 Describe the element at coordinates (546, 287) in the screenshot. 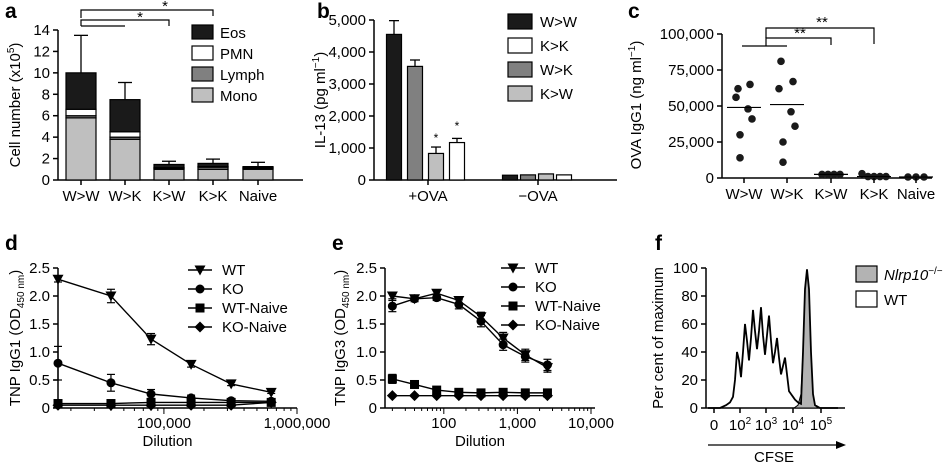

I see `e-legend-entry: KO` at that location.